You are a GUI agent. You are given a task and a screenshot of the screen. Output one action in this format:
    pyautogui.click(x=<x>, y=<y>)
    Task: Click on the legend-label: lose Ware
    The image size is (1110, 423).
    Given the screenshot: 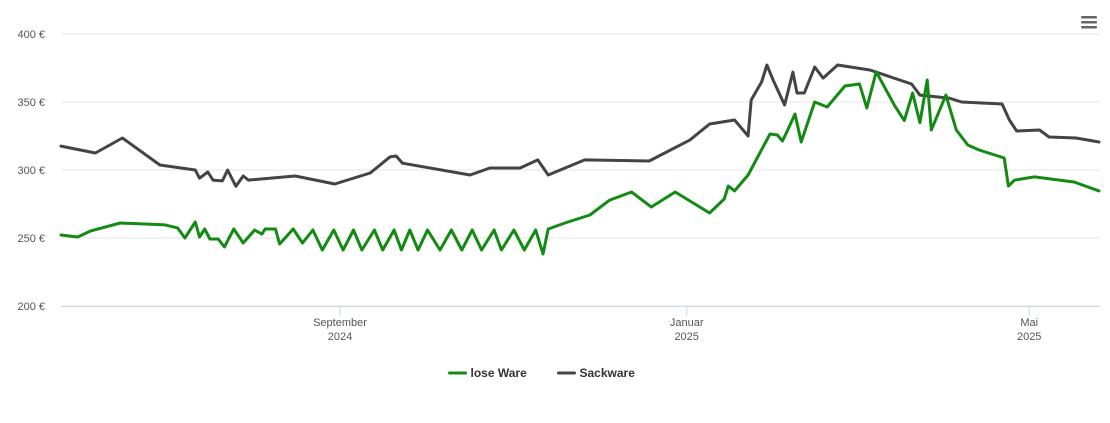 What is the action you would take?
    pyautogui.click(x=499, y=373)
    